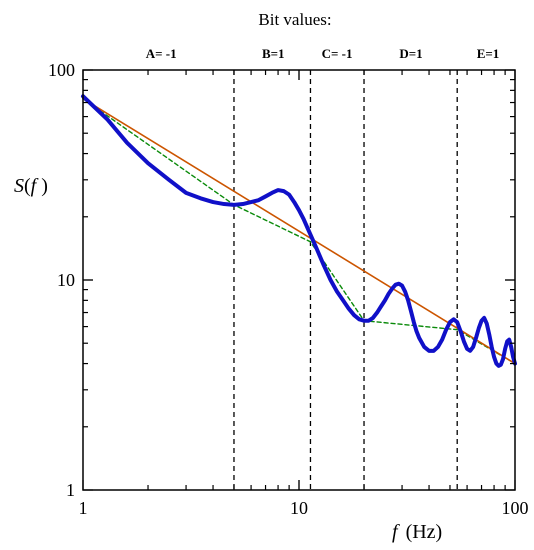 This screenshot has width=534, height=550. I want to click on y-tick-label: 10, so click(66, 280).